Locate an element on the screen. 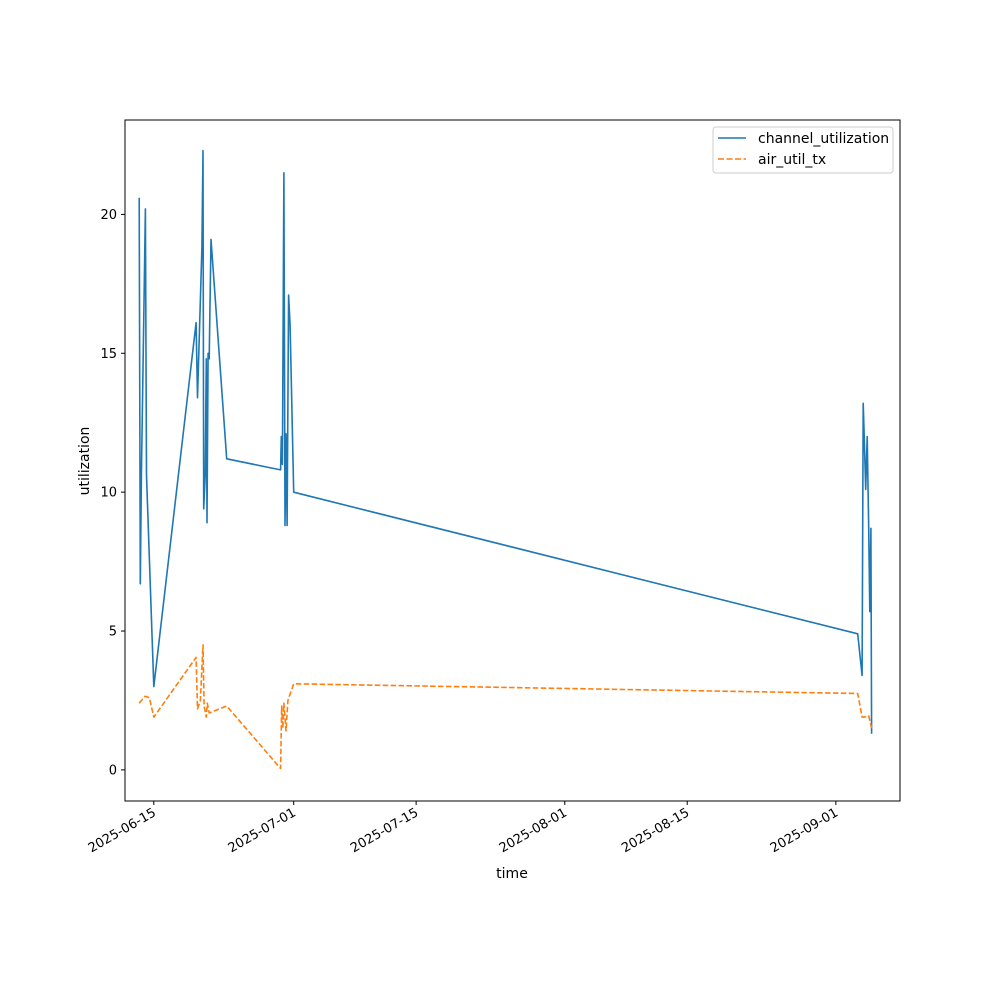  y-axis-label: utilization is located at coordinates (85, 461).